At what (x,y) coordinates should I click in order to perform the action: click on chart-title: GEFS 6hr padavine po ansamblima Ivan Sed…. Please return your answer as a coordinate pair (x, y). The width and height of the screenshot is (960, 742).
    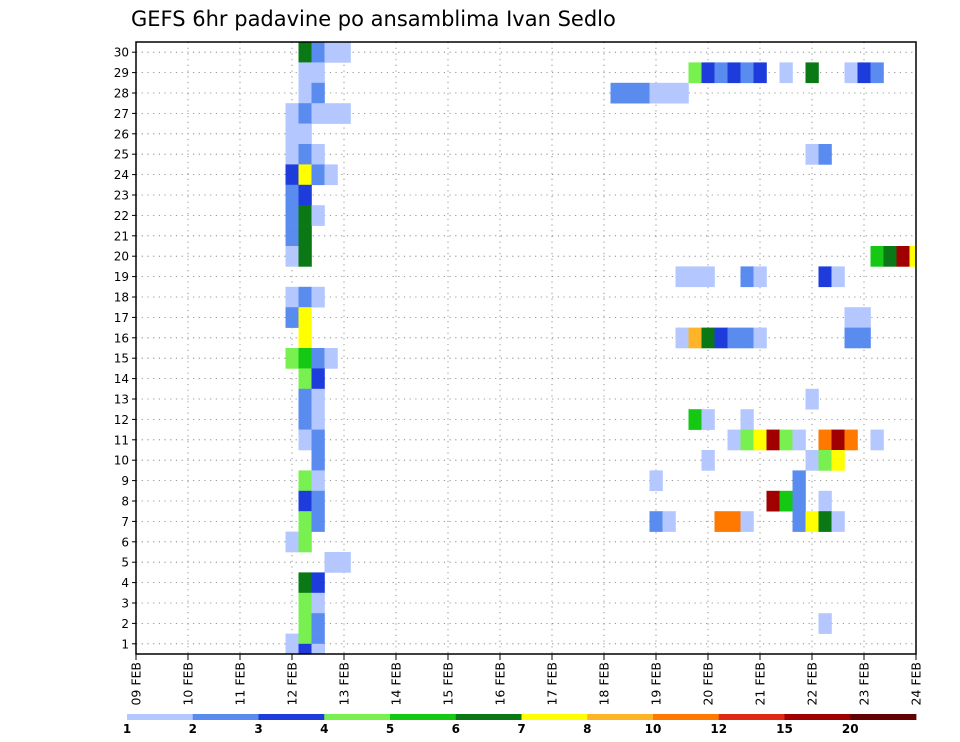
    Looking at the image, I should click on (373, 19).